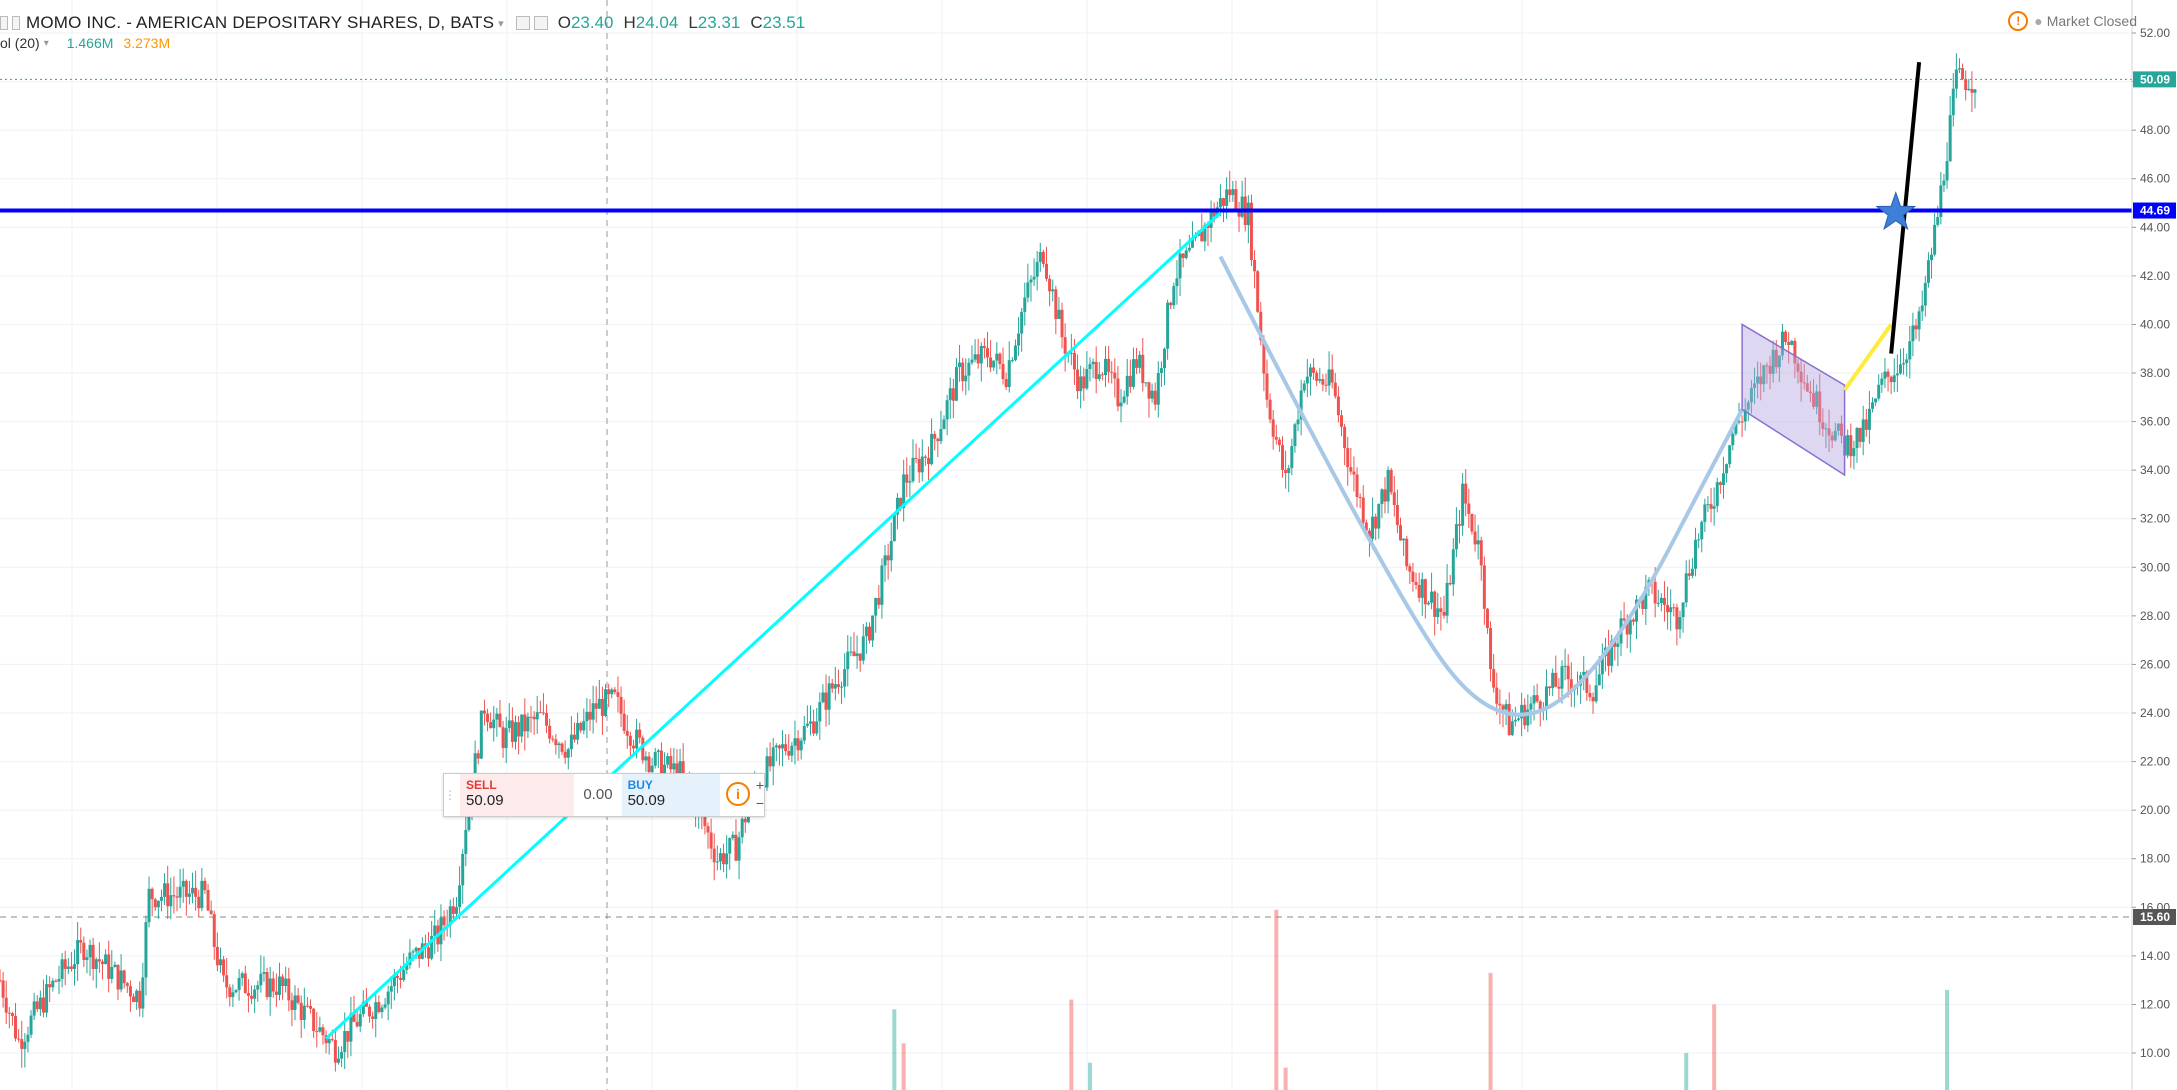  I want to click on sell-button: SELL 50.09, so click(517, 795).